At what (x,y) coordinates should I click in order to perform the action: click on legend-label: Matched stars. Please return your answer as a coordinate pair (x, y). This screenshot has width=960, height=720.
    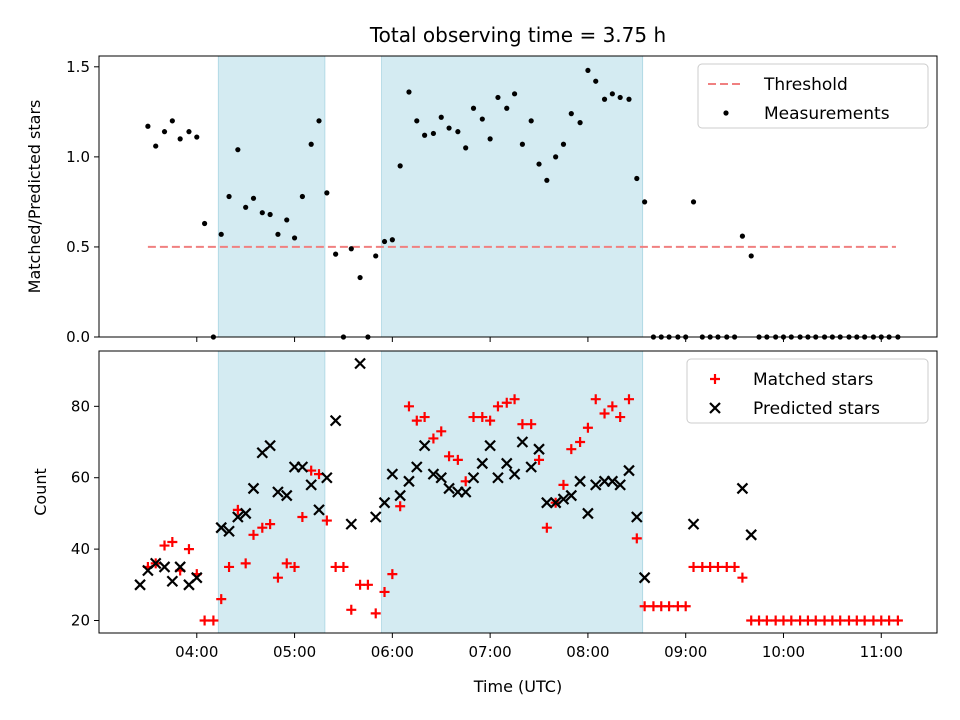
    Looking at the image, I should click on (813, 380).